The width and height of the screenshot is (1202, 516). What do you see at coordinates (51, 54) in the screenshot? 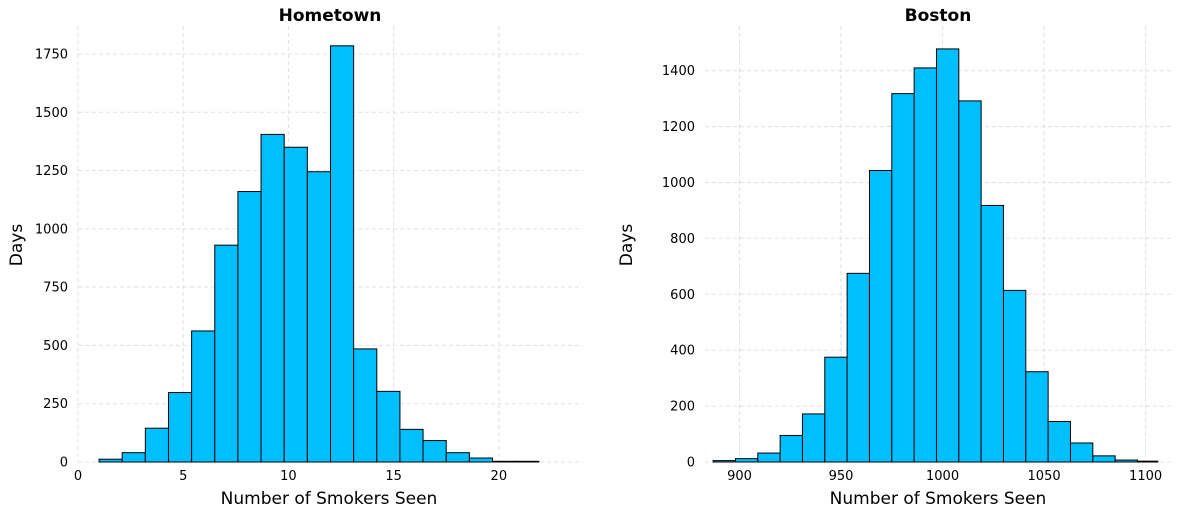
I see `y-tick-label: 1750` at bounding box center [51, 54].